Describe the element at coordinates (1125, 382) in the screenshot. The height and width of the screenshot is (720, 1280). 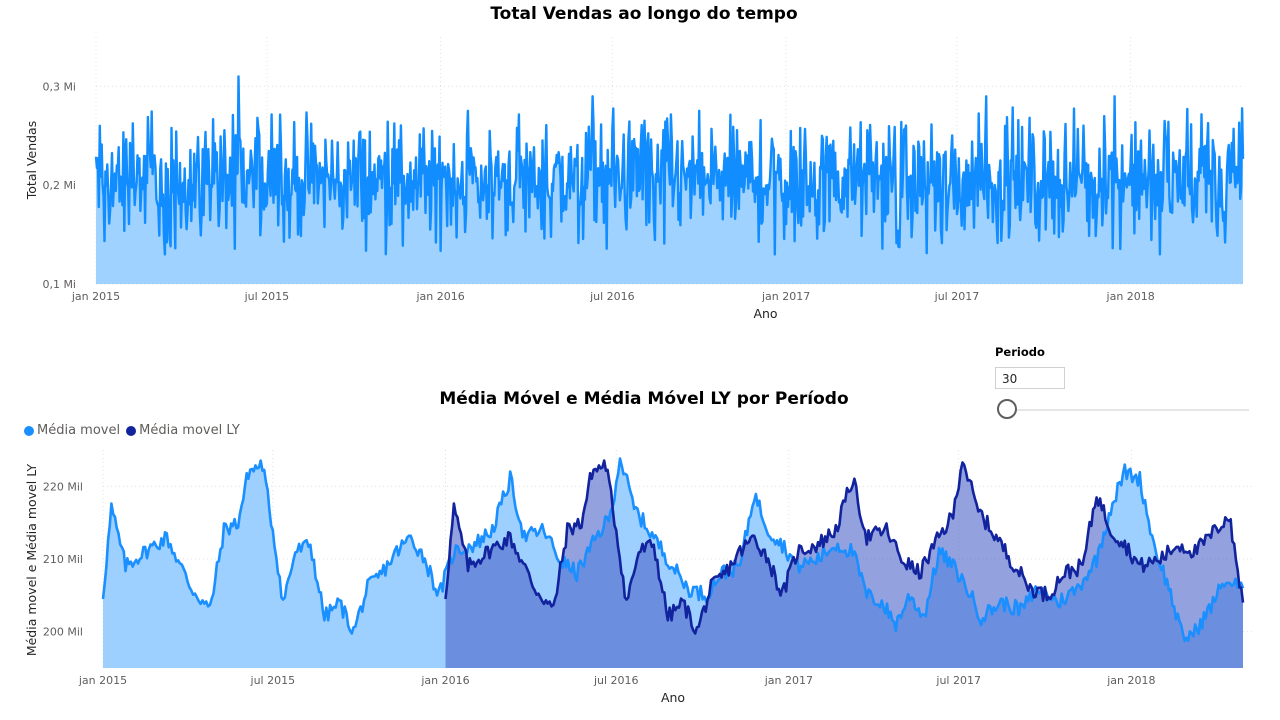
I see `periodo-slicer: Periodo 30` at that location.